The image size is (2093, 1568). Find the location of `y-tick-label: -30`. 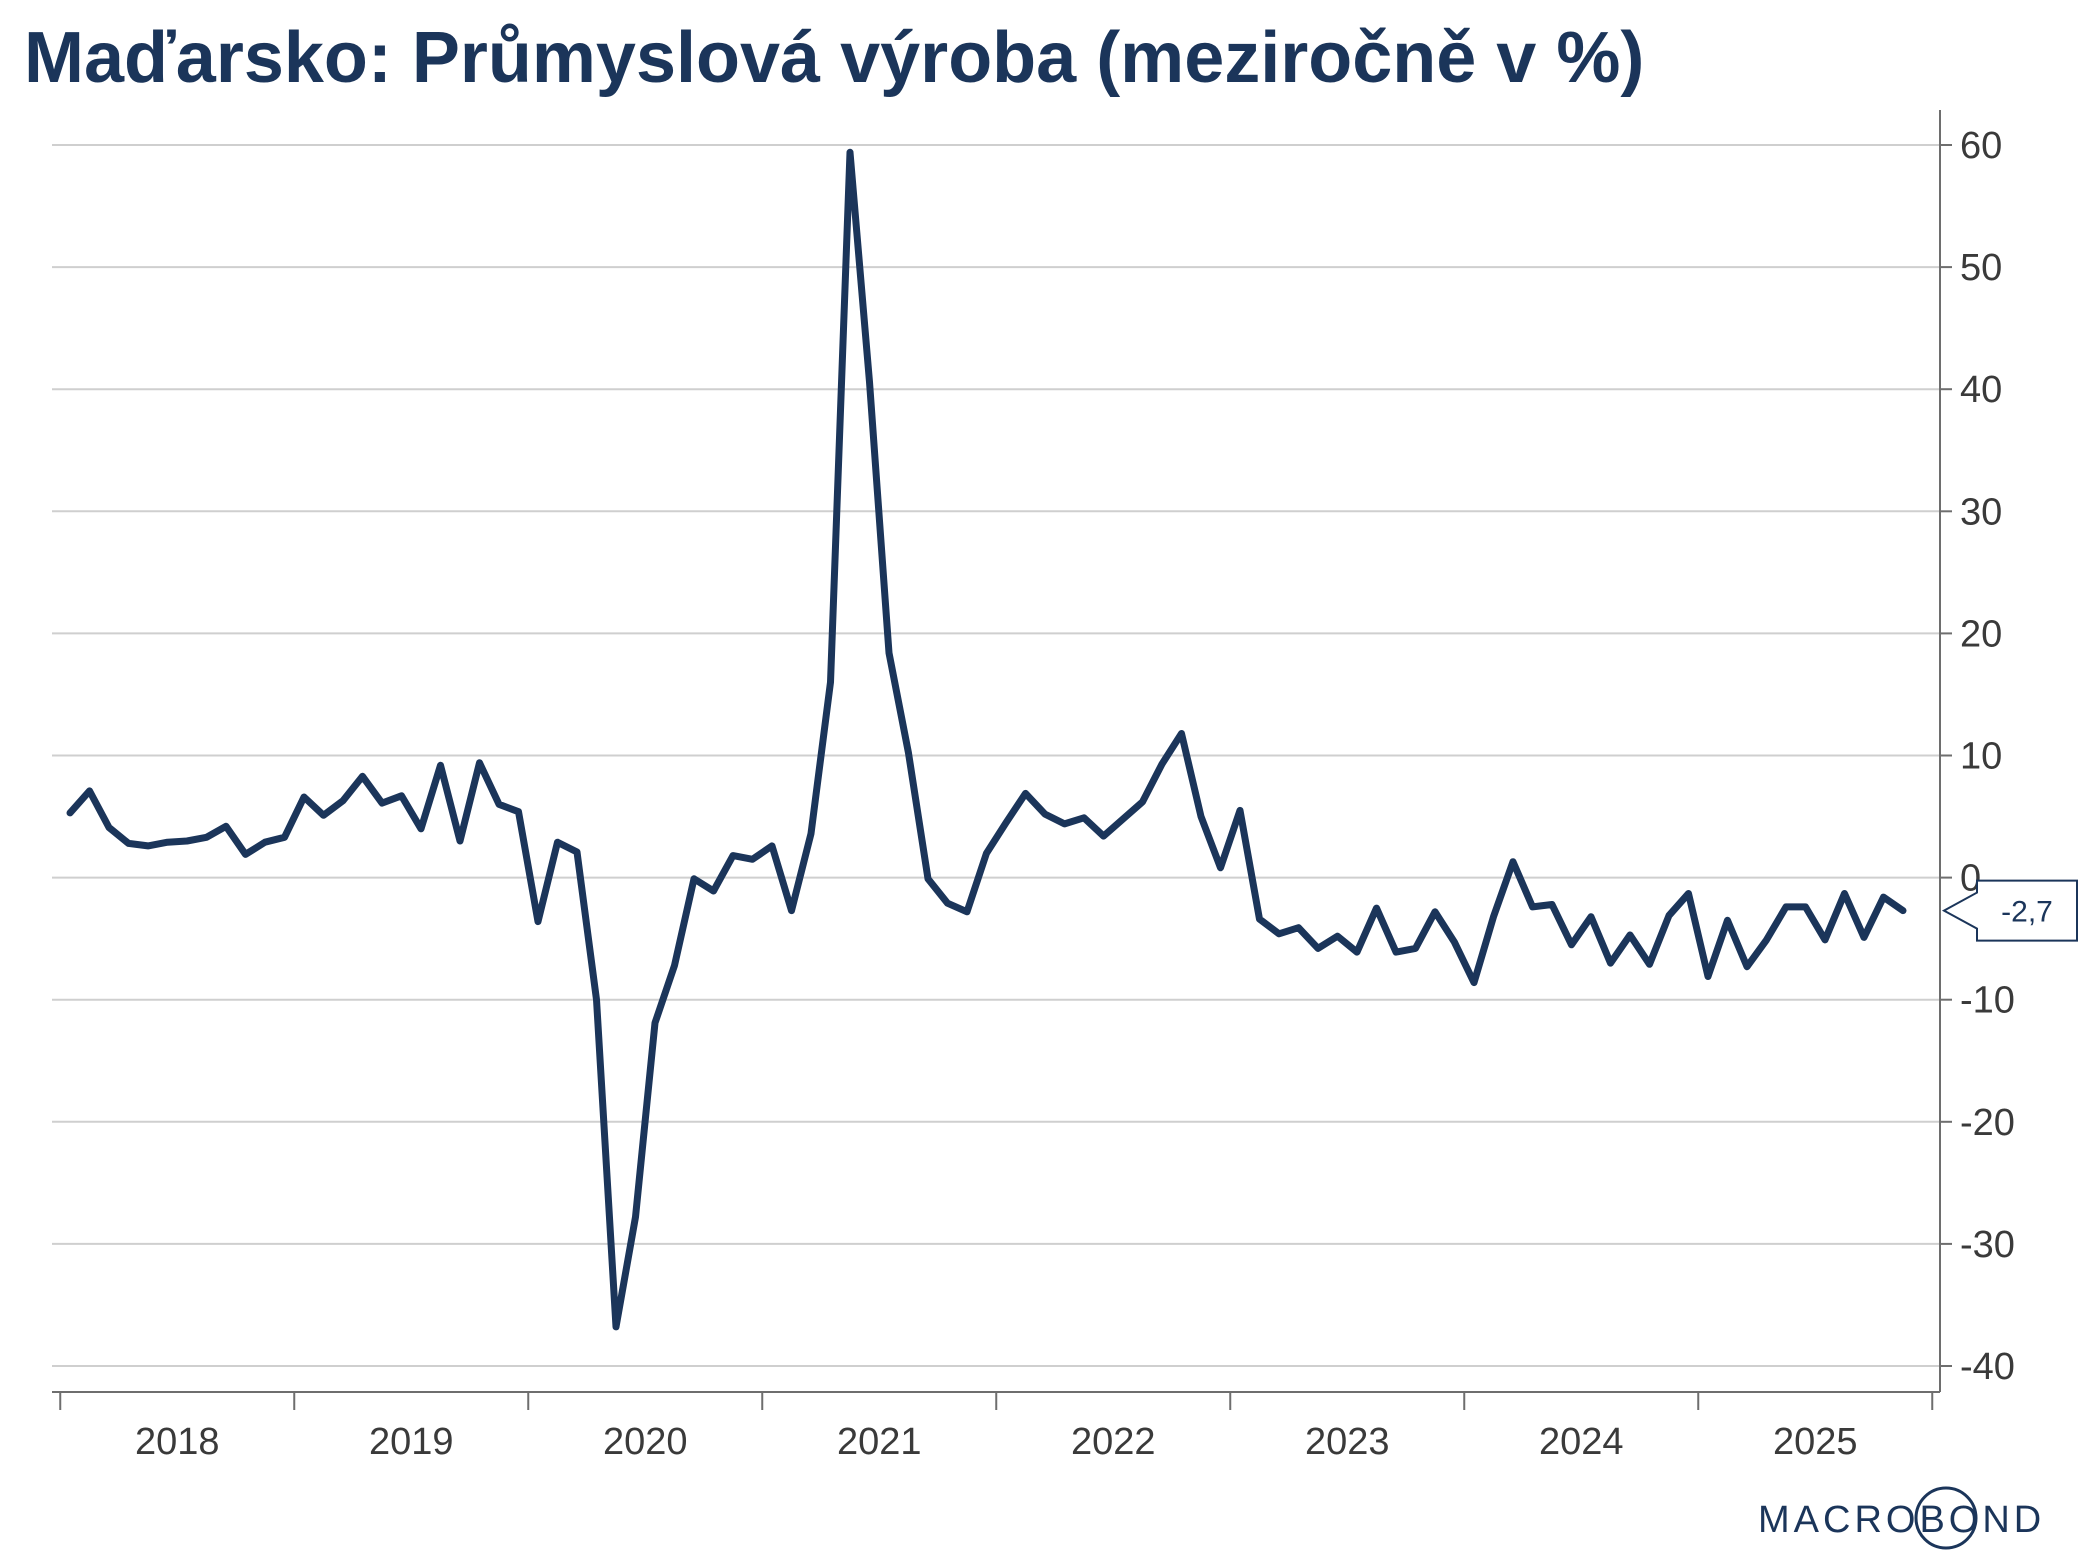

y-tick-label: -30 is located at coordinates (1987, 1245).